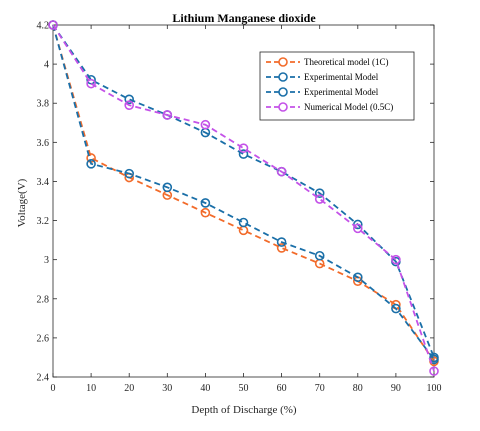 The width and height of the screenshot is (480, 431). Describe the element at coordinates (43, 299) in the screenshot. I see `y-tick-label: 2.8` at that location.